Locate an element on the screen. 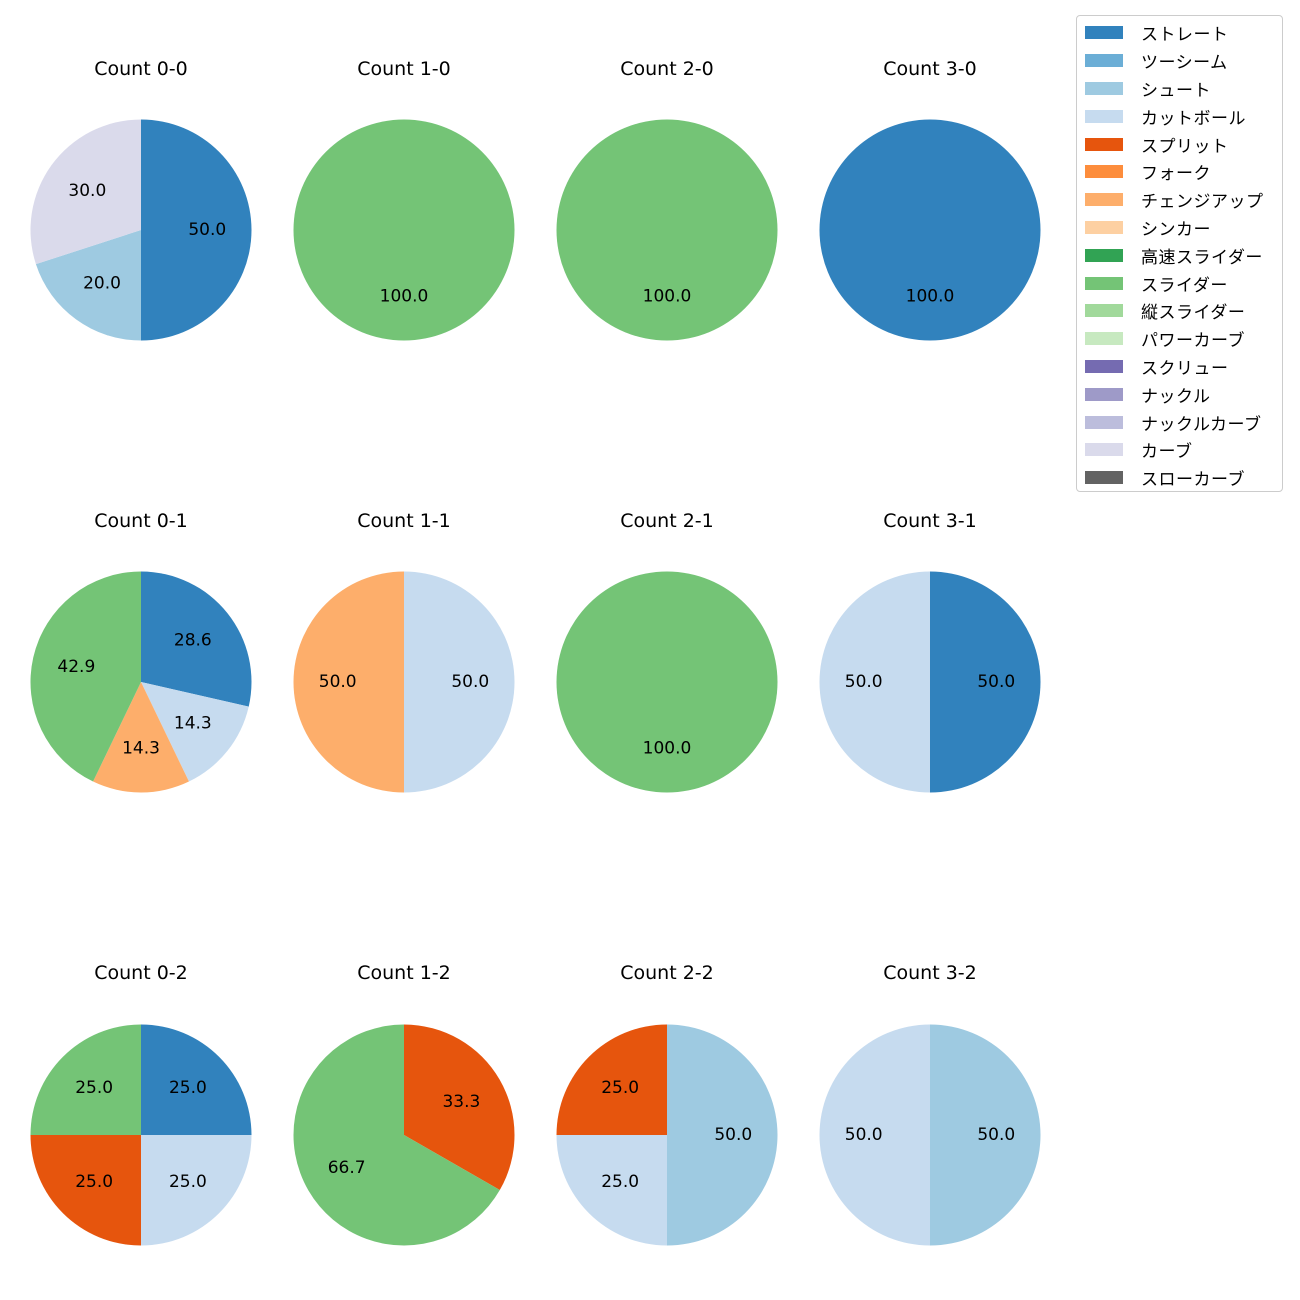 This screenshot has height=1300, width=1300. legend-item: チェンジアップ is located at coordinates (1179, 200).